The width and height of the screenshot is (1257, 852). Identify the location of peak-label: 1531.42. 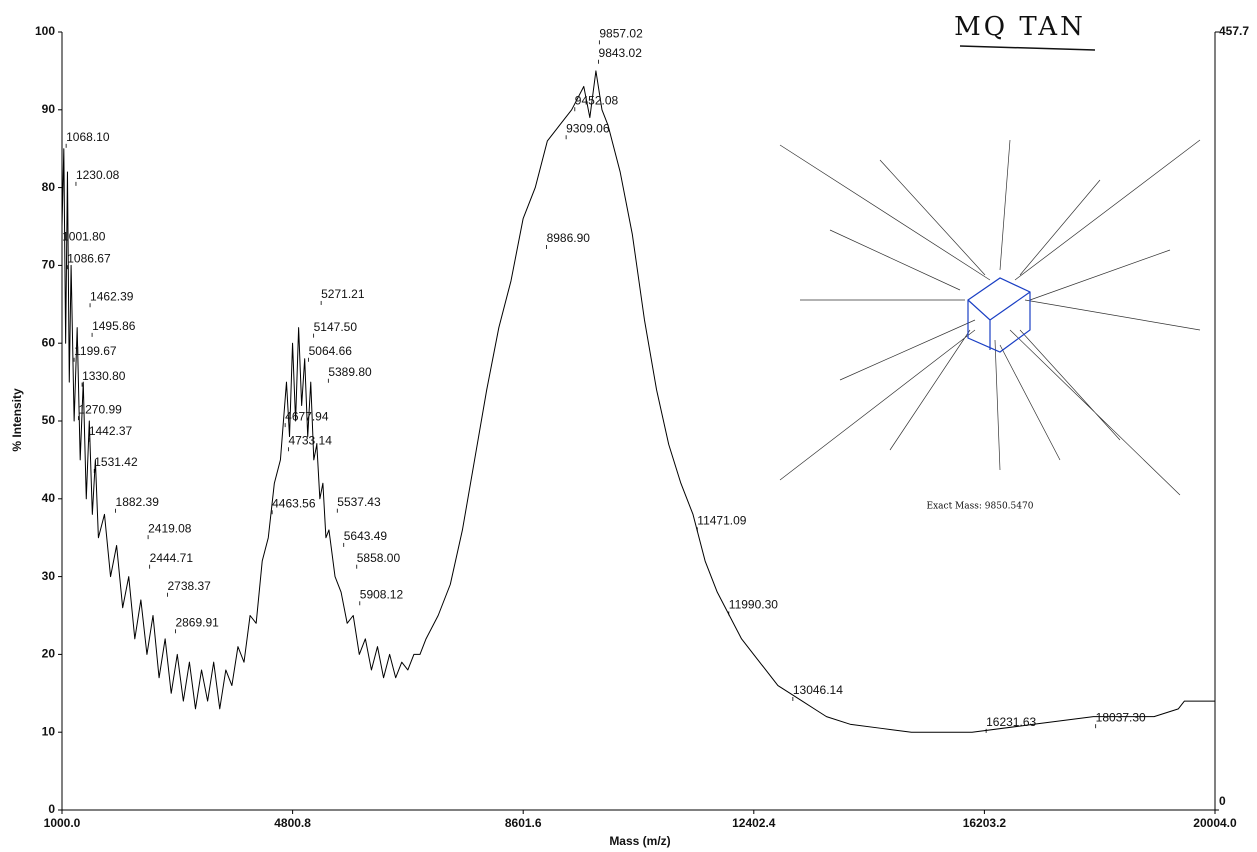
(116, 462).